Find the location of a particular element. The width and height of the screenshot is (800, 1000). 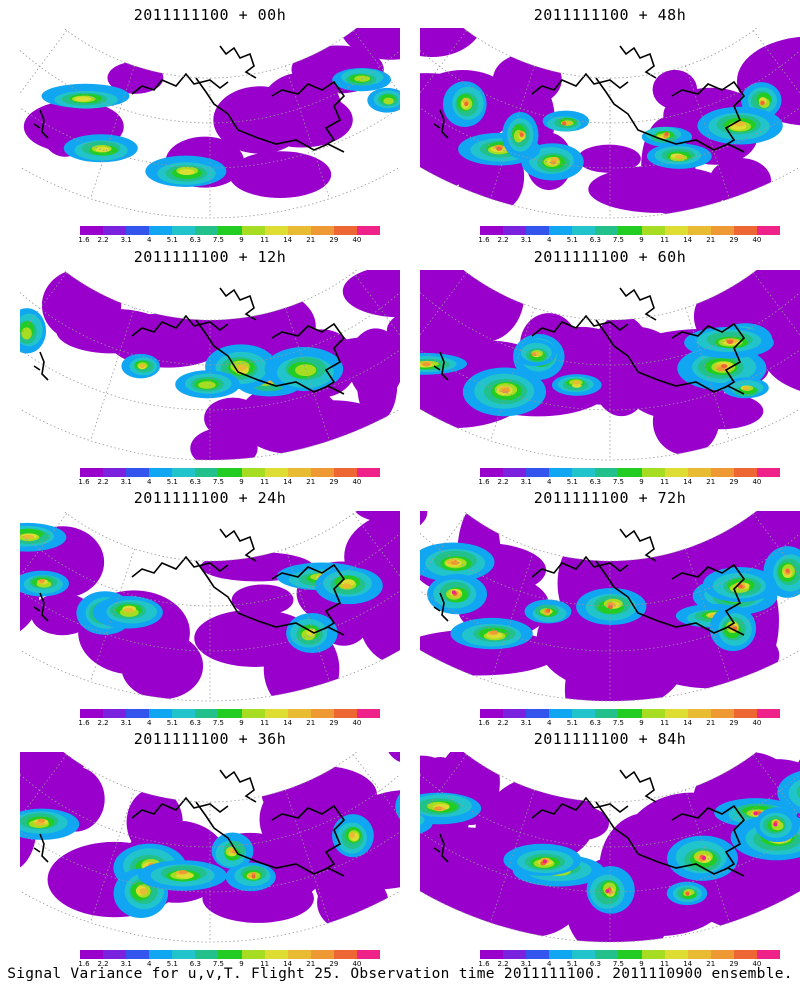

graticule is located at coordinates (610, 848).